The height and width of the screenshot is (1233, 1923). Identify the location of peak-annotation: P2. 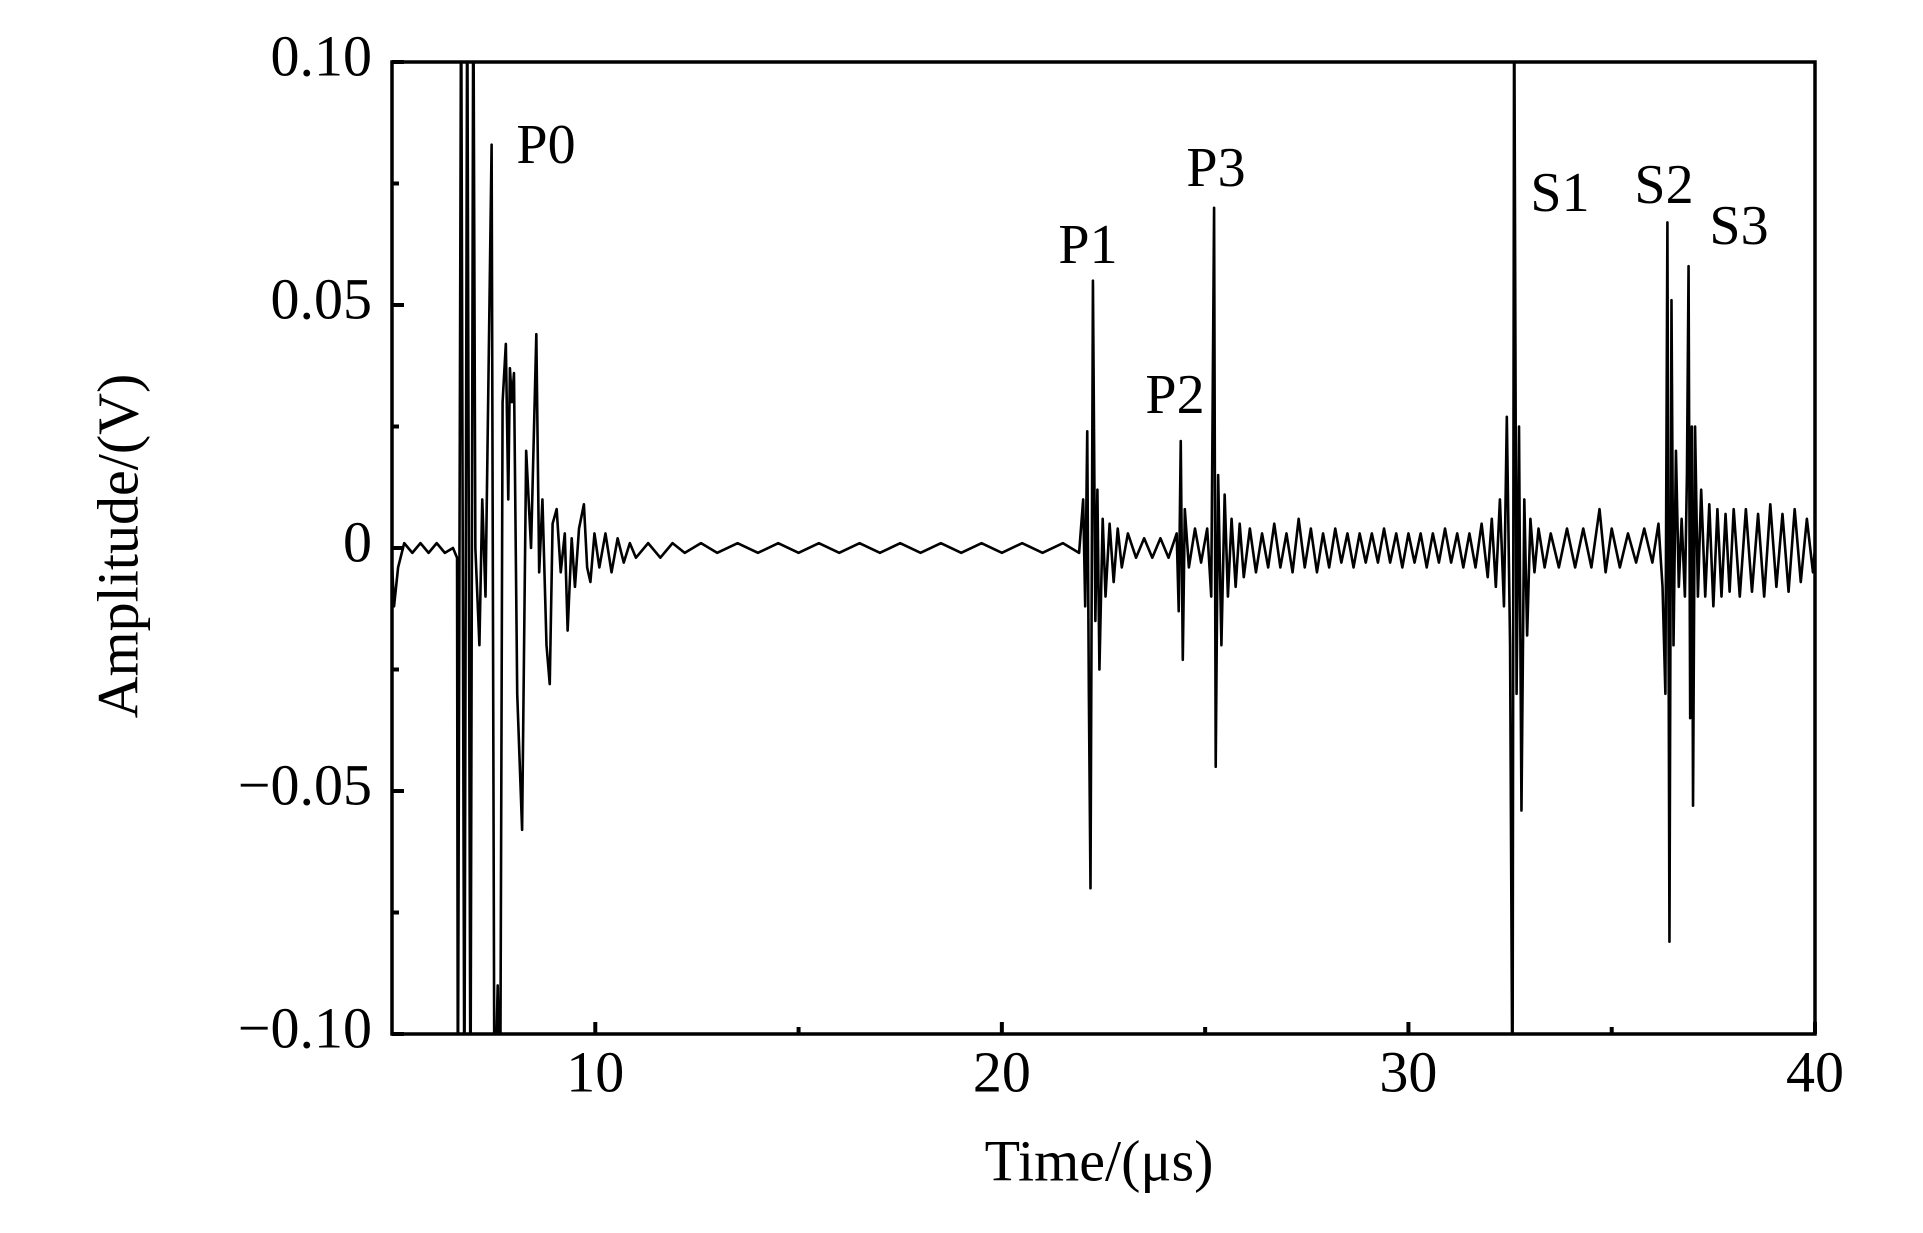
(1174, 395).